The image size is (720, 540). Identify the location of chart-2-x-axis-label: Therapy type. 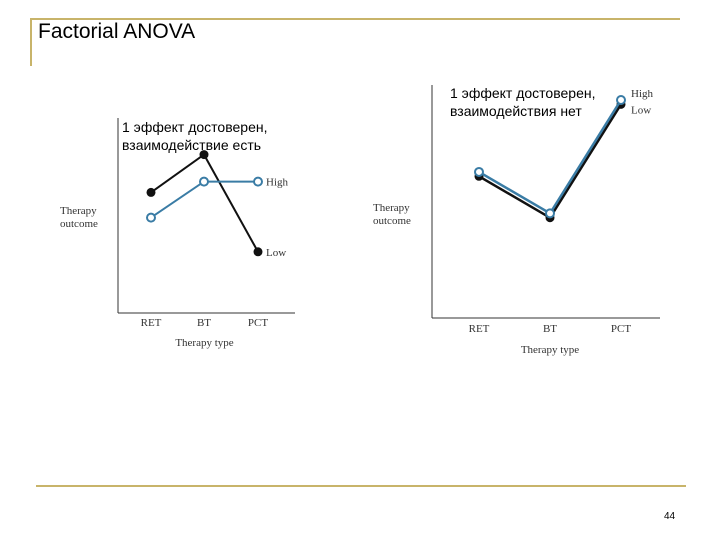
(550, 350).